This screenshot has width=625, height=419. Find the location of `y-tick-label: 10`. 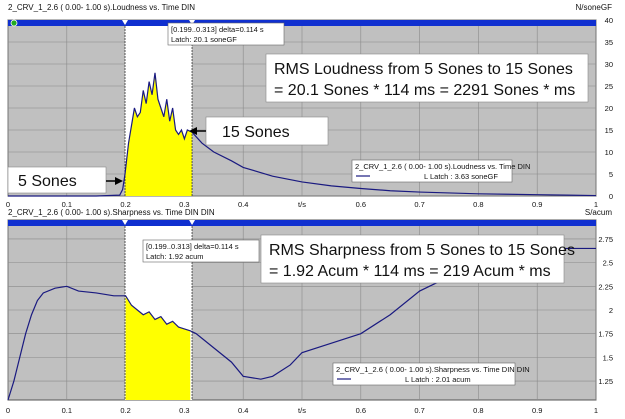

y-tick-label: 10 is located at coordinates (609, 152).